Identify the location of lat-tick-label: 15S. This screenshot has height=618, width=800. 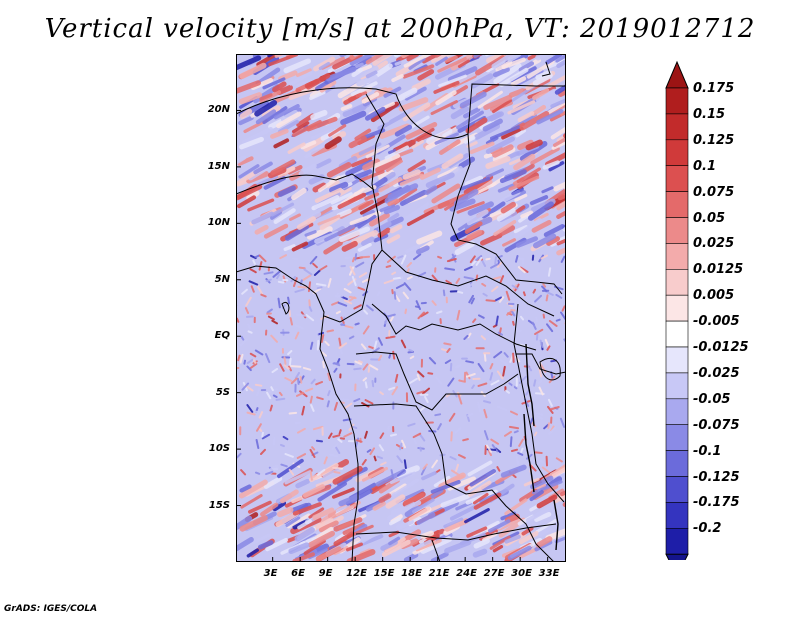
(219, 505).